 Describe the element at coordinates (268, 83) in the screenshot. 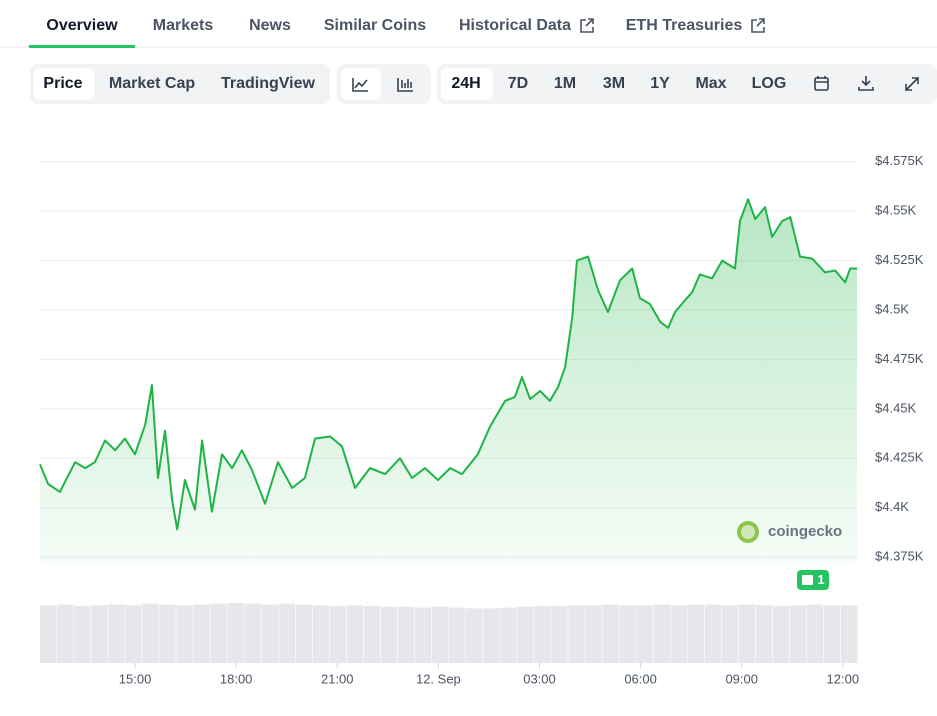

I see `mode-button: TradingView` at that location.